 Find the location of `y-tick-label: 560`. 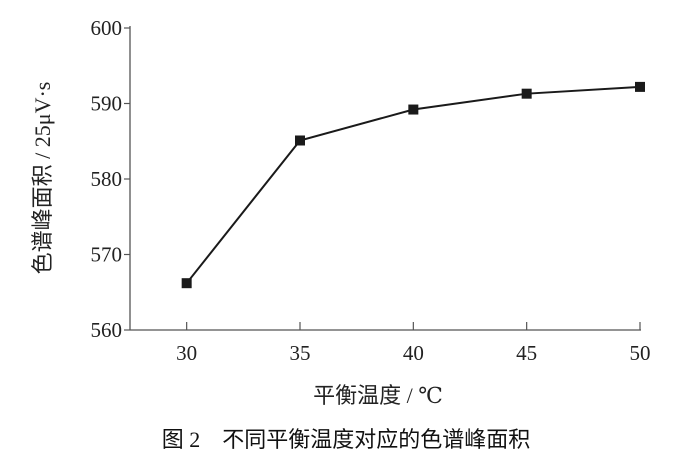

y-tick-label: 560 is located at coordinates (107, 330).